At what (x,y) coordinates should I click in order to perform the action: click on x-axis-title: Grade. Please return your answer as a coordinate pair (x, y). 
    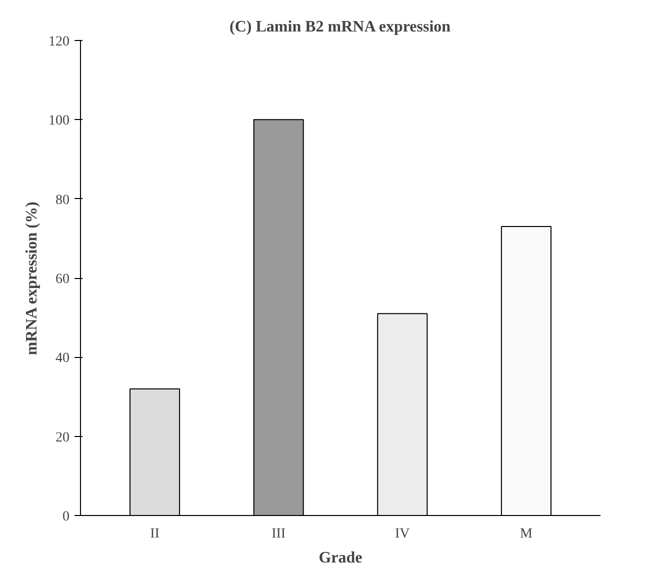
    Looking at the image, I should click on (340, 558).